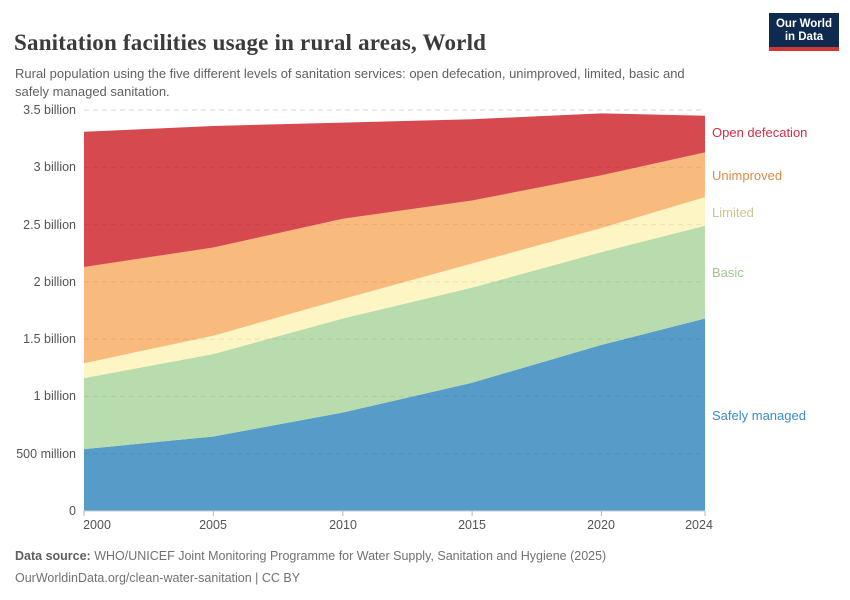 The width and height of the screenshot is (850, 600). Describe the element at coordinates (213, 525) in the screenshot. I see `x-tick-label: 2005` at that location.